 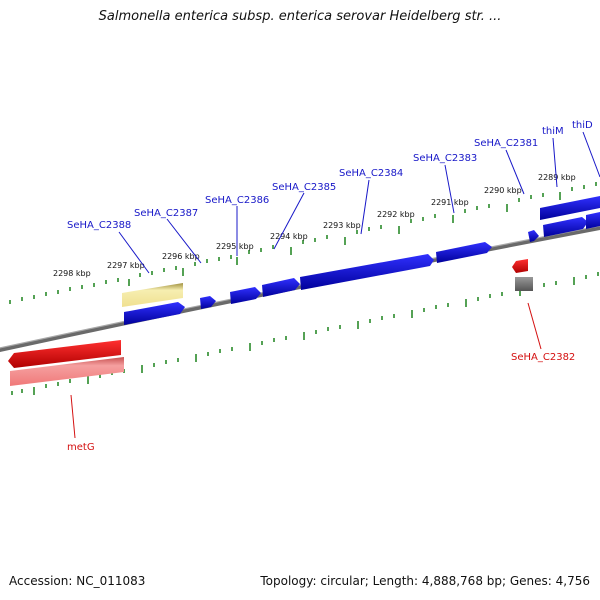 I want to click on gene-label-SeHA_C2381: SeHA_C2381, so click(x=506, y=143).